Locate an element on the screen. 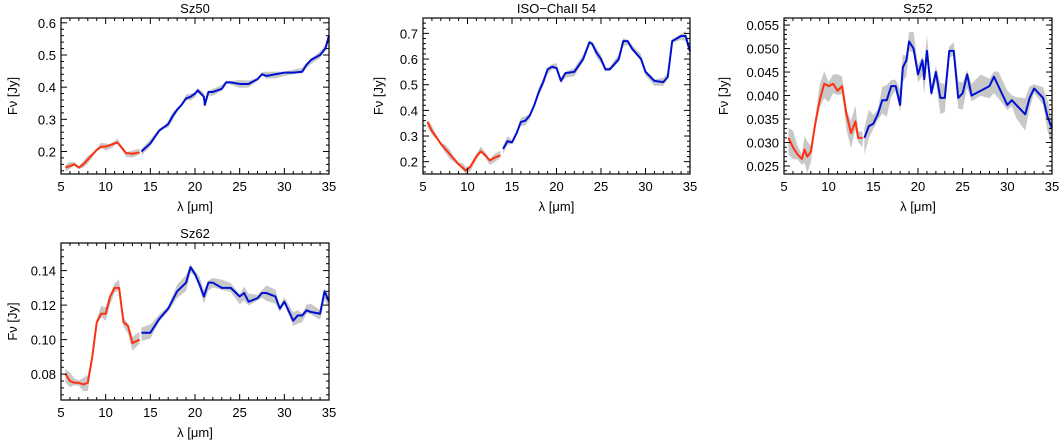  y-tick-label: 0.055 is located at coordinates (762, 25).